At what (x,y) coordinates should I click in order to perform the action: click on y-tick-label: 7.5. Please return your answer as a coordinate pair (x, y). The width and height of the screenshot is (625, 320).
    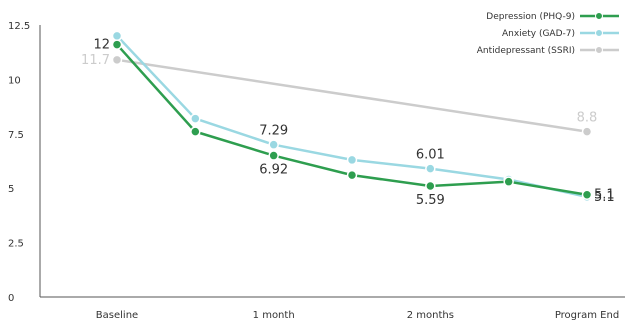
    Looking at the image, I should click on (16, 135).